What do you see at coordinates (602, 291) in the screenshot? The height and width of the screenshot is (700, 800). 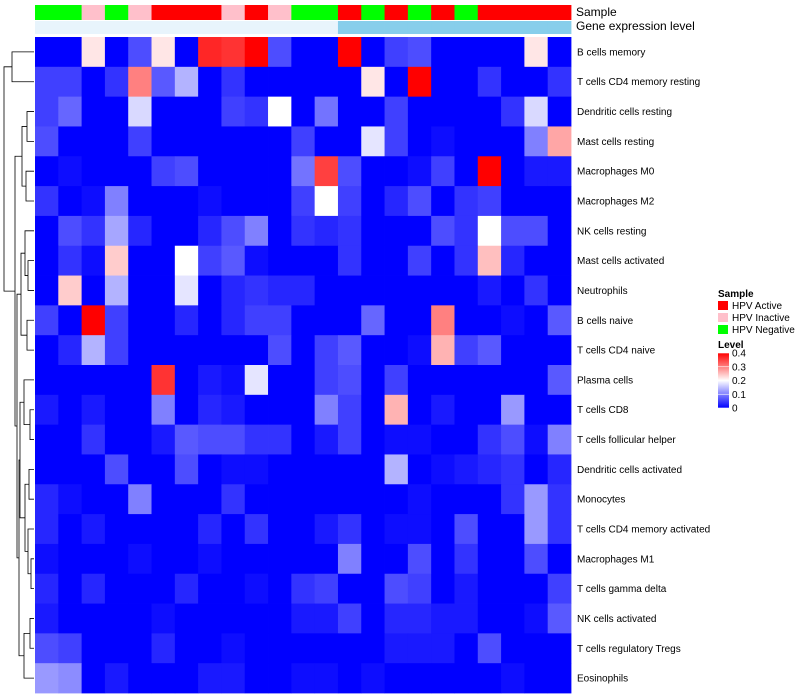 I see `row-label: Neutrophils` at bounding box center [602, 291].